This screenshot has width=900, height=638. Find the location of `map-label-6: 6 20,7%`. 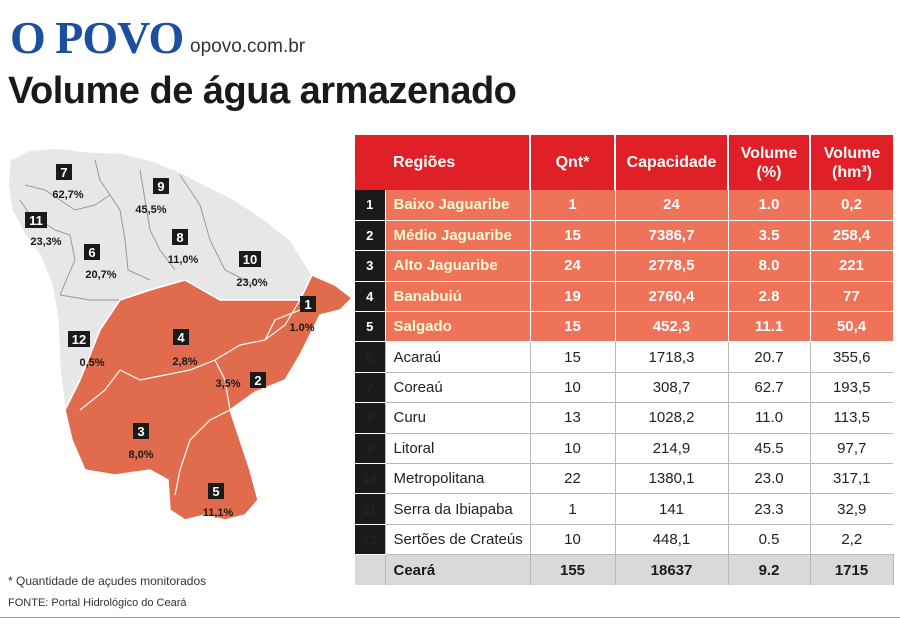

map-label-6: 6 20,7% is located at coordinates (100, 262).